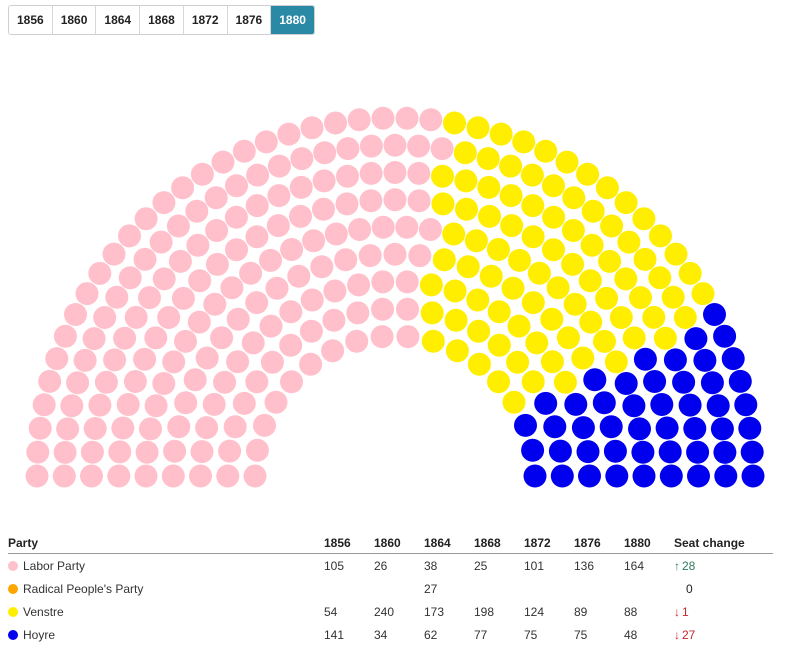 The image size is (791, 659). I want to click on year-column-header: 1860, so click(399, 543).